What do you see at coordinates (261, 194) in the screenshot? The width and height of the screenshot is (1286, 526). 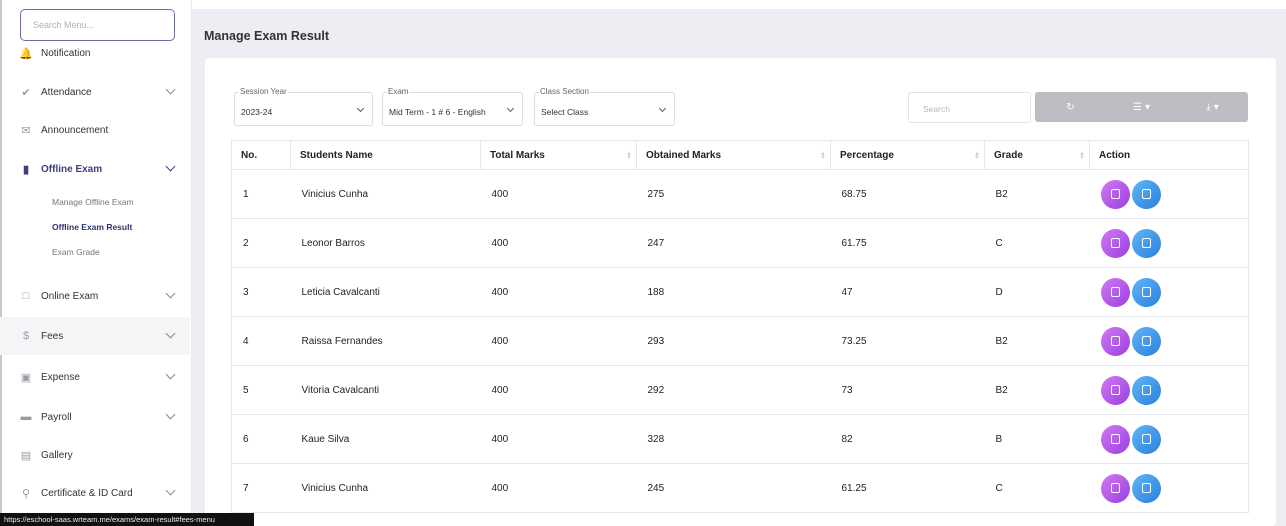 I see `table-cell: 1` at bounding box center [261, 194].